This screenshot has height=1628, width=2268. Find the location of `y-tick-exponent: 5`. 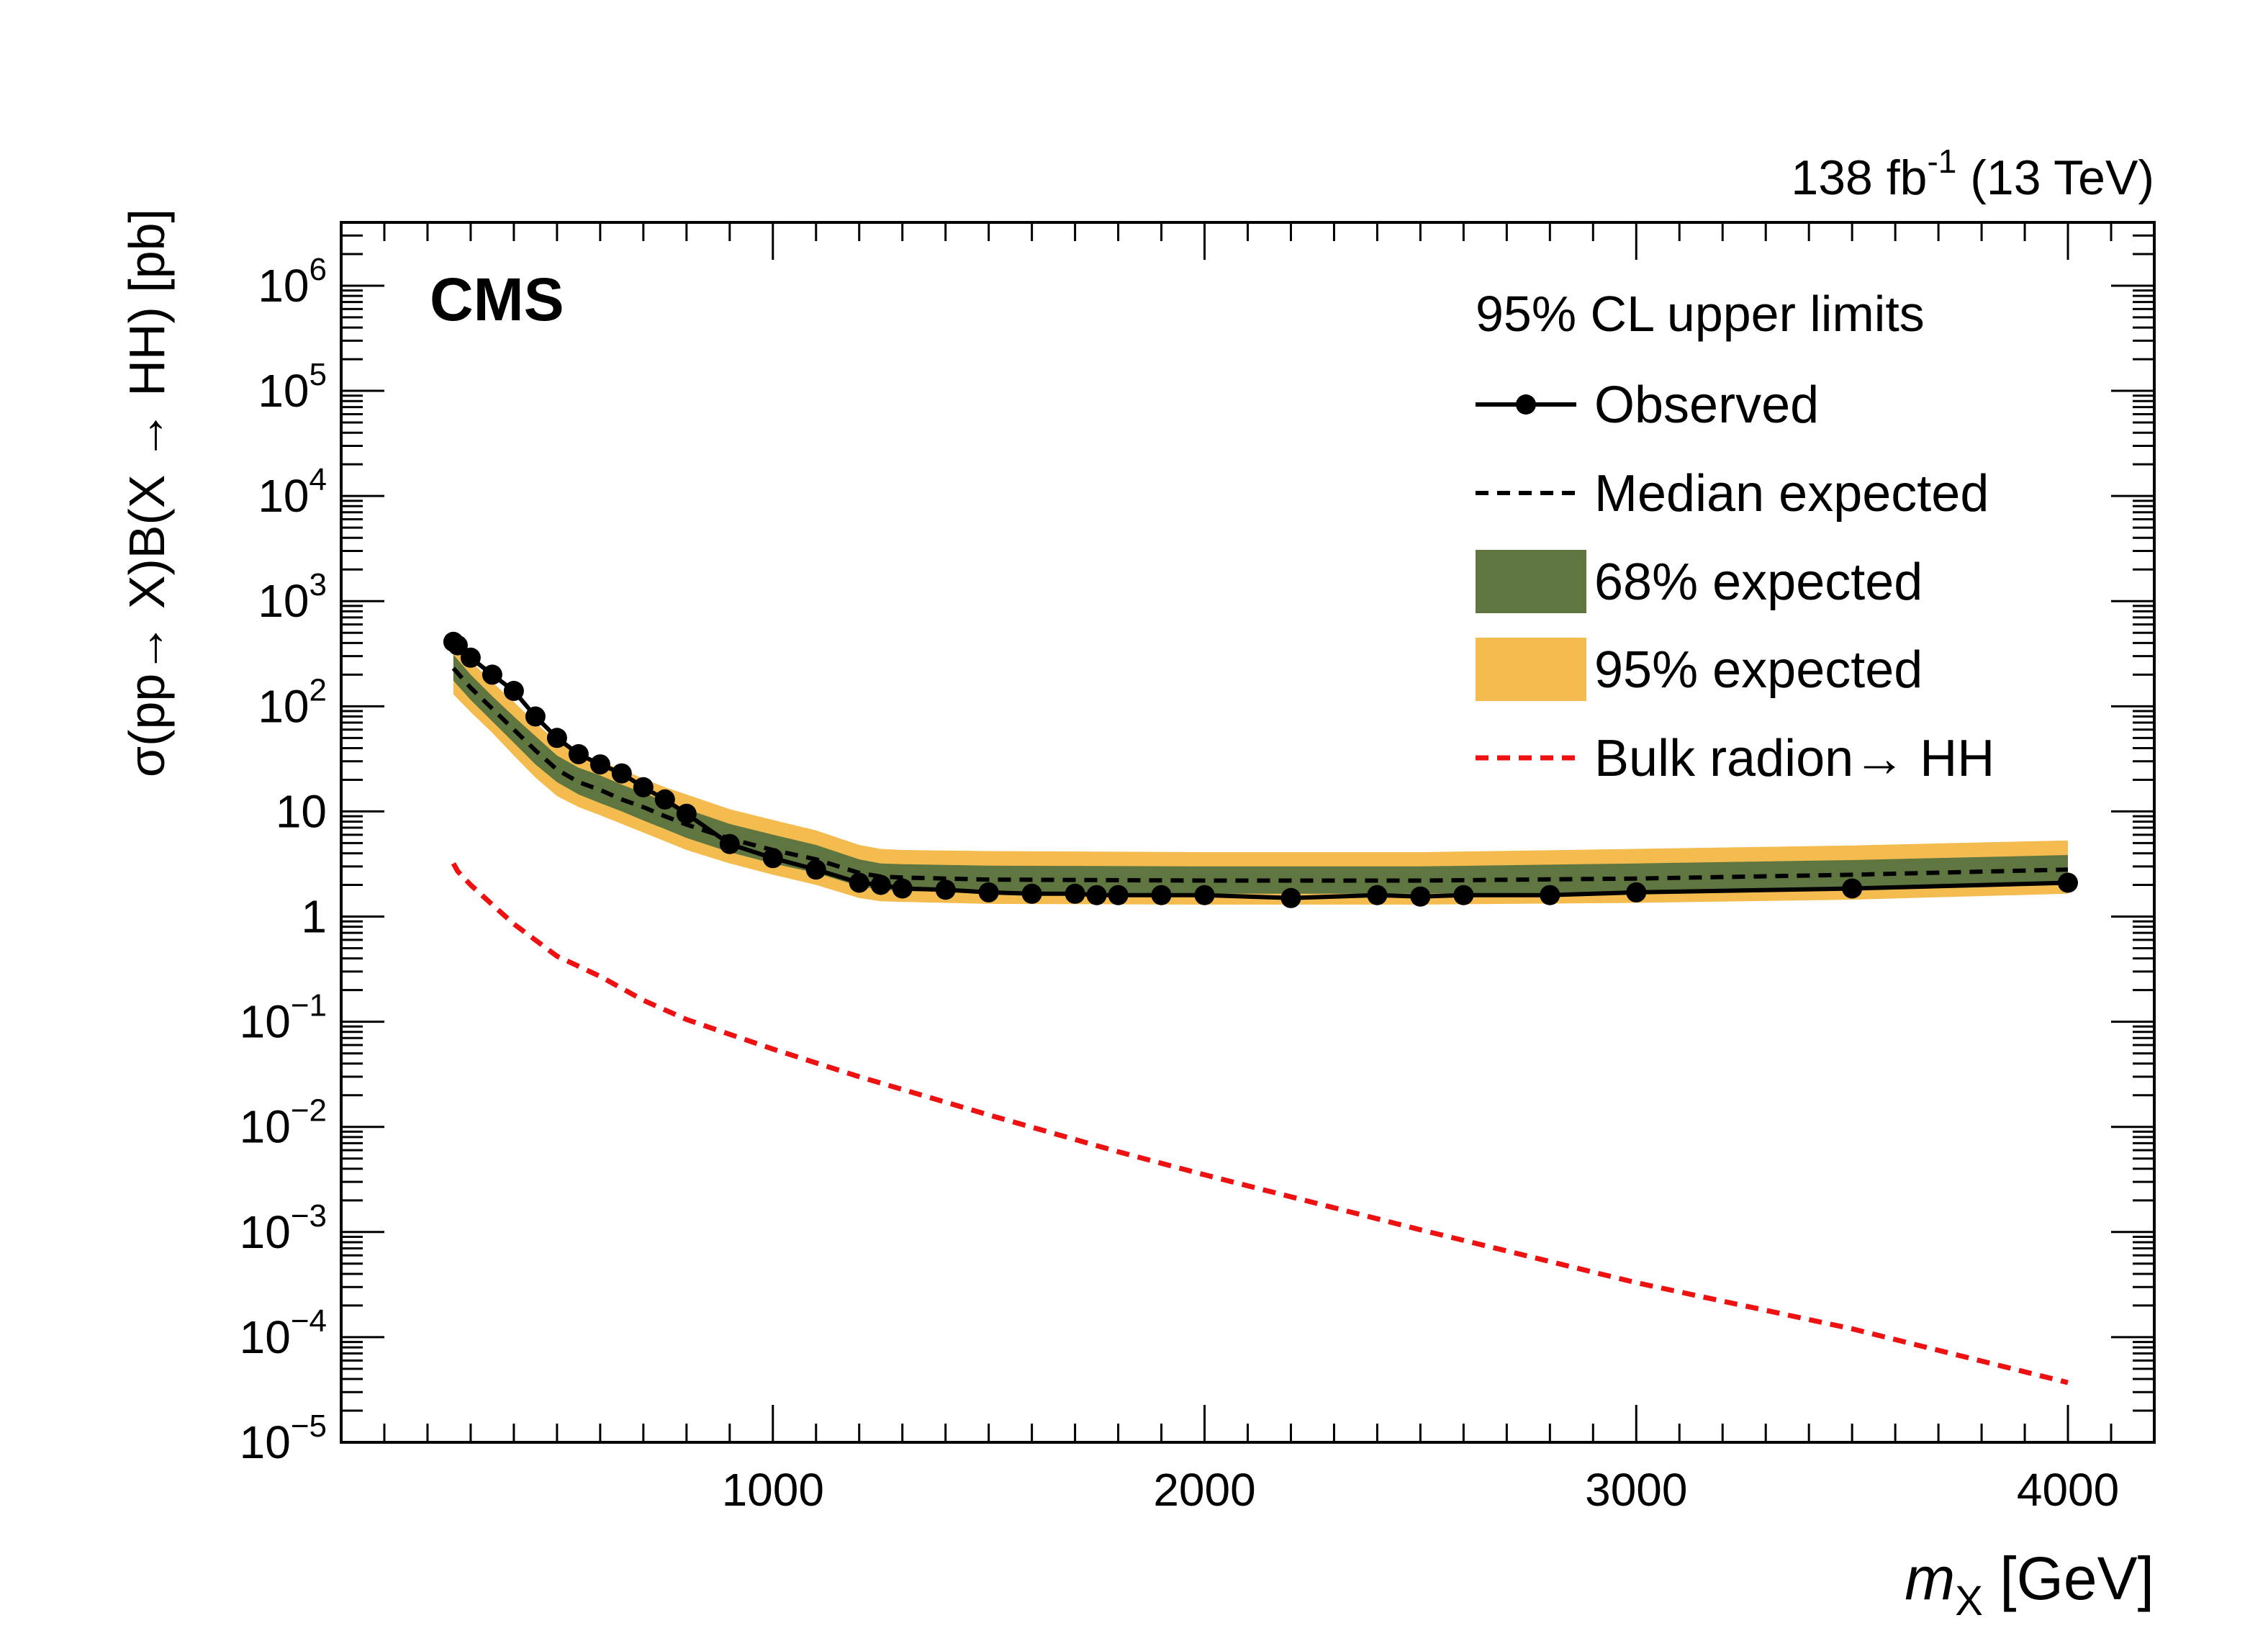

y-tick-exponent: 5 is located at coordinates (318, 374).